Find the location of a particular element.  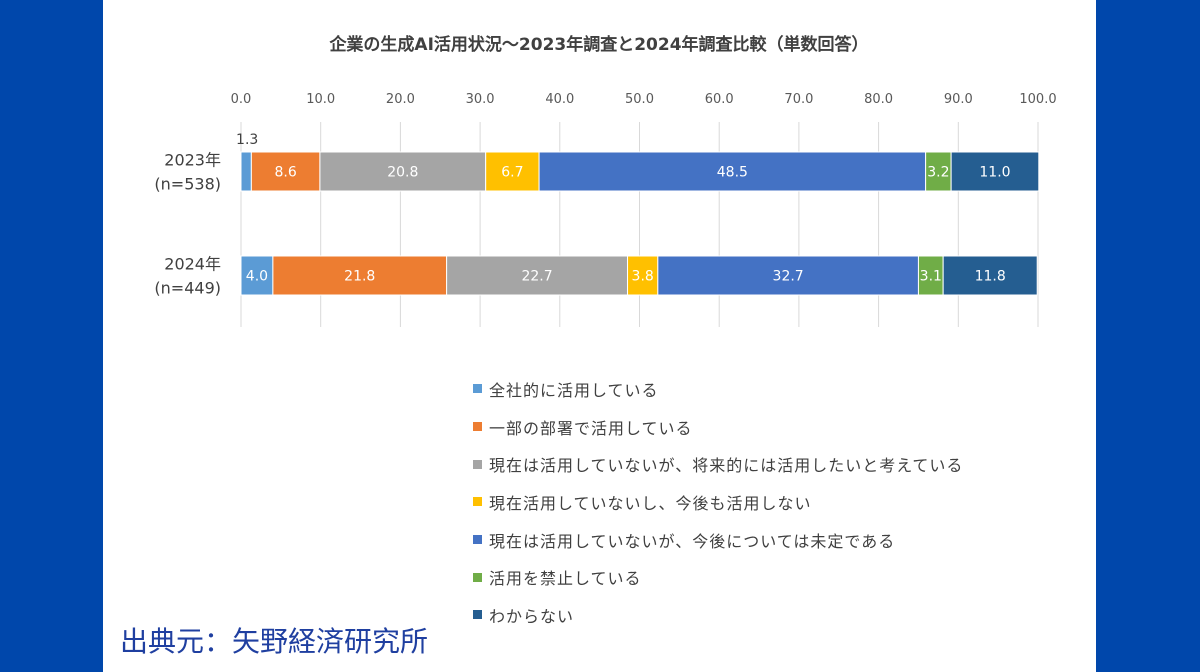

category-label-year: 2023年 is located at coordinates (192, 160).